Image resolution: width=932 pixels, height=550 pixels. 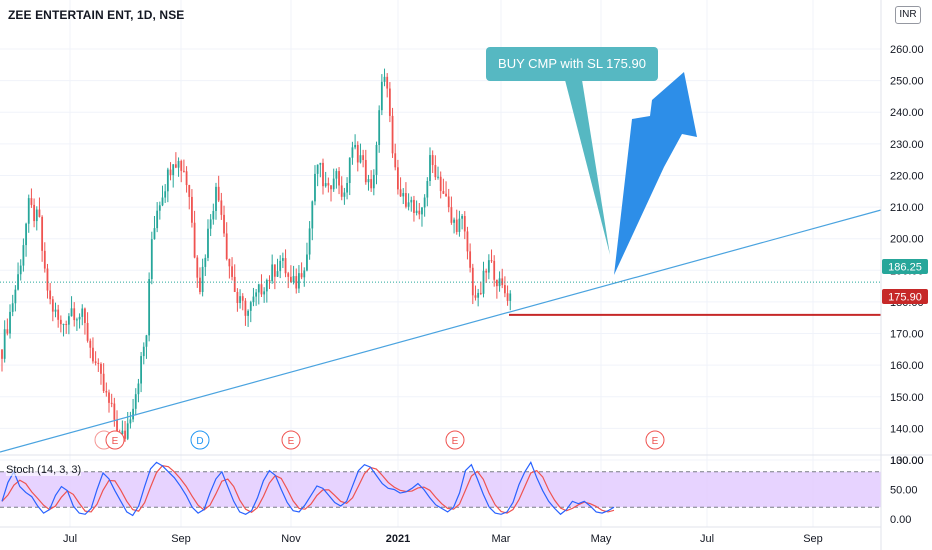 What do you see at coordinates (907, 82) in the screenshot?
I see `price-tick-label: 250.00` at bounding box center [907, 82].